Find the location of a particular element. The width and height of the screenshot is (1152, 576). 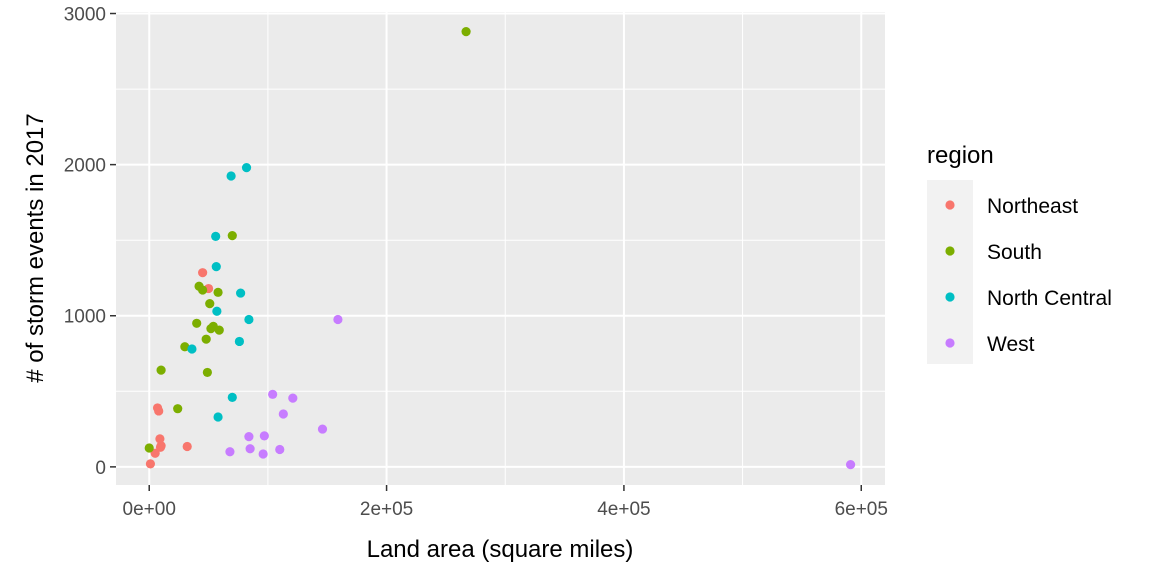

y-tick-label: 2000 is located at coordinates (85, 166).